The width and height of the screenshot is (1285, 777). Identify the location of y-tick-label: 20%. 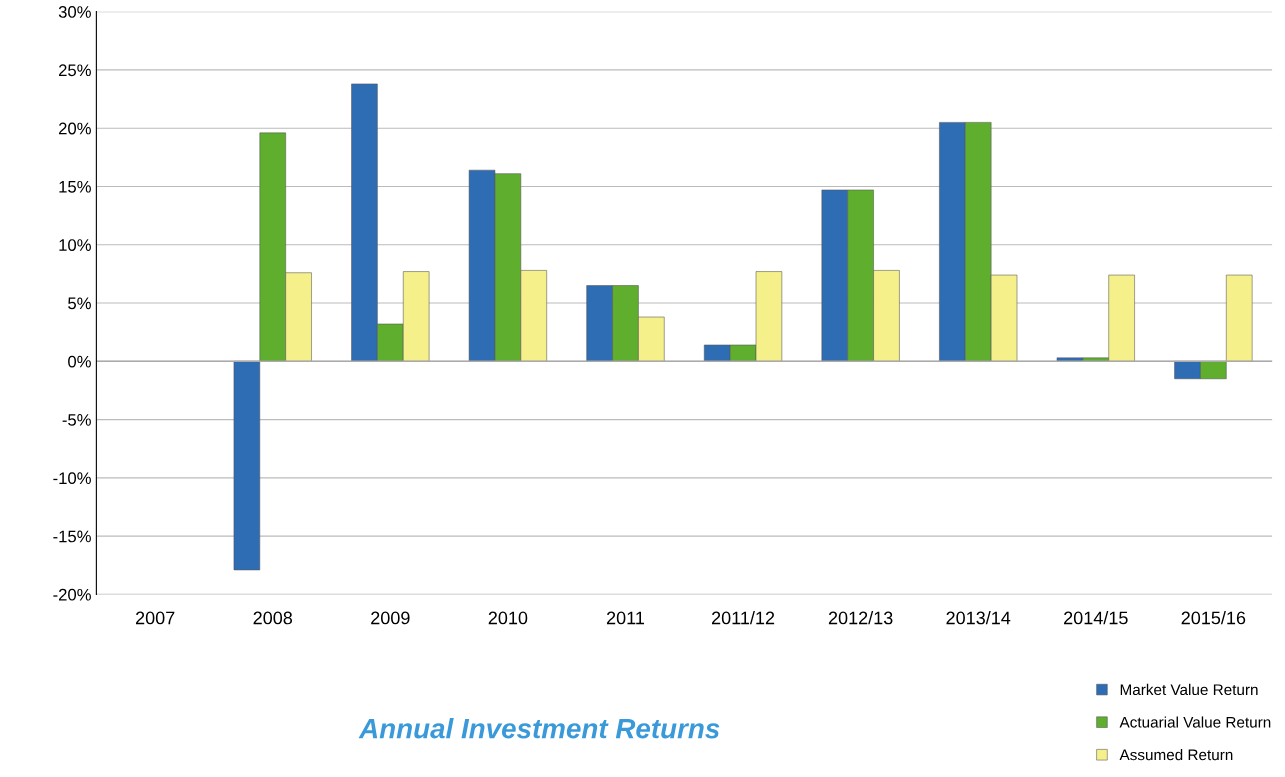
(75, 128).